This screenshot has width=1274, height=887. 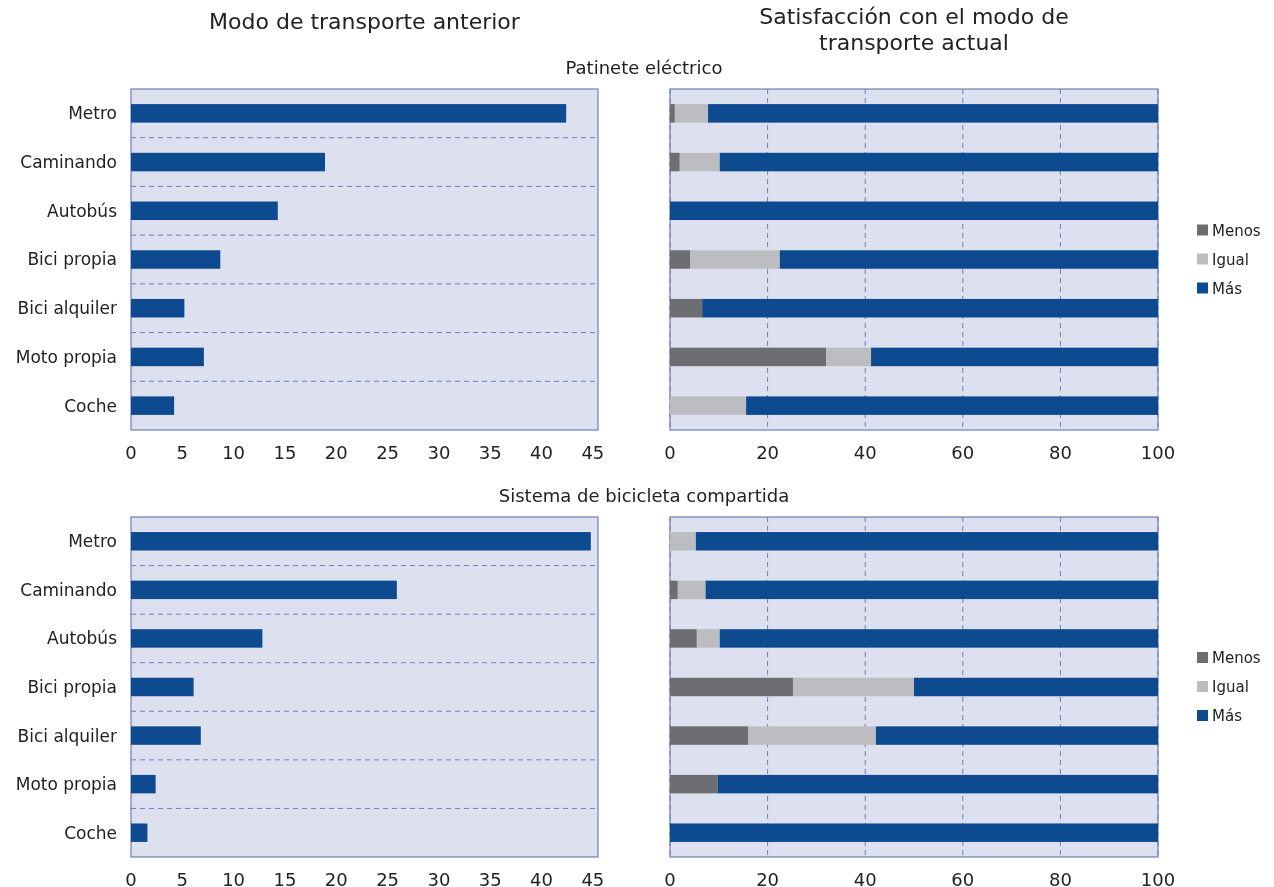 What do you see at coordinates (644, 495) in the screenshot?
I see `text: Sistema de bicicleta compartida` at bounding box center [644, 495].